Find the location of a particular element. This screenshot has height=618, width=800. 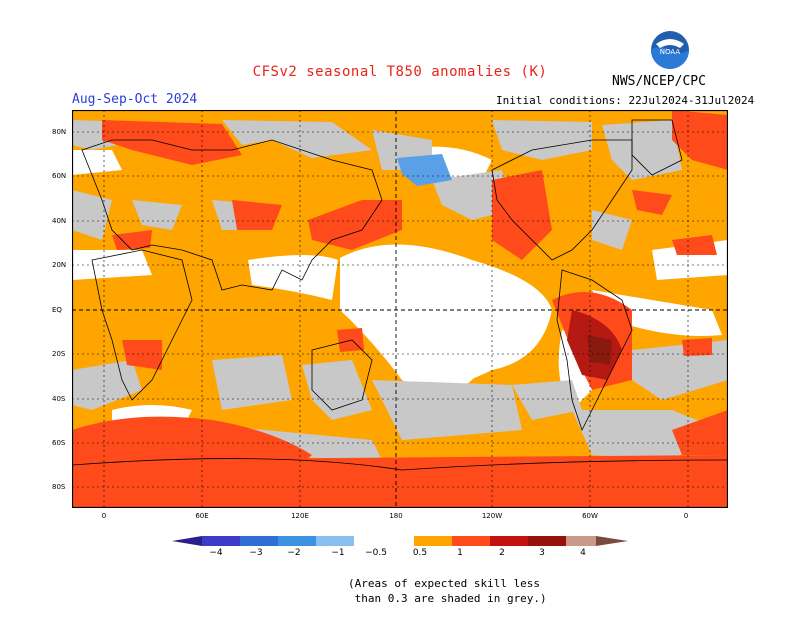

noaa-logo: NOAA is located at coordinates (670, 50).